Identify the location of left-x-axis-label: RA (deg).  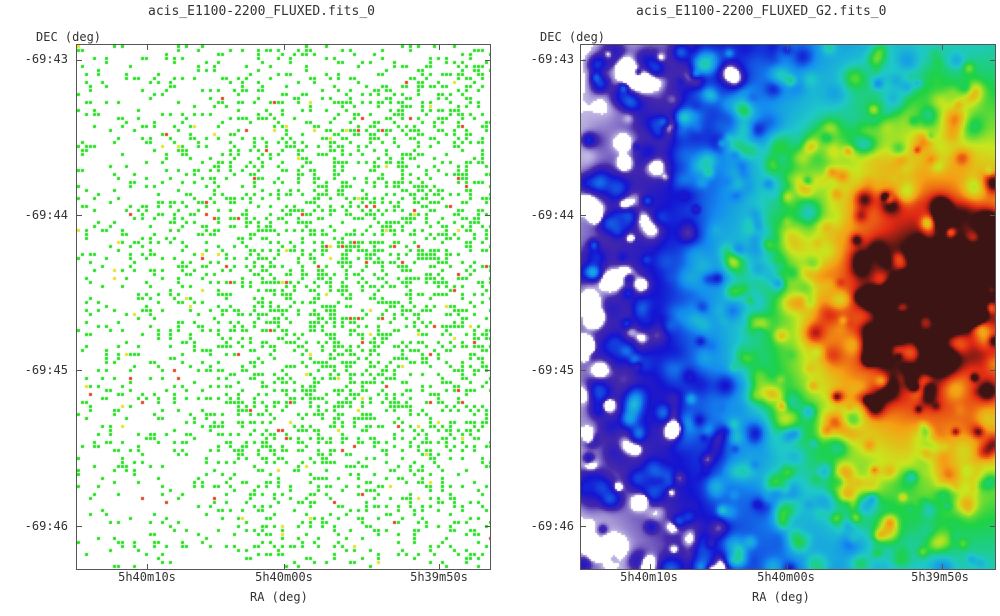
(279, 597).